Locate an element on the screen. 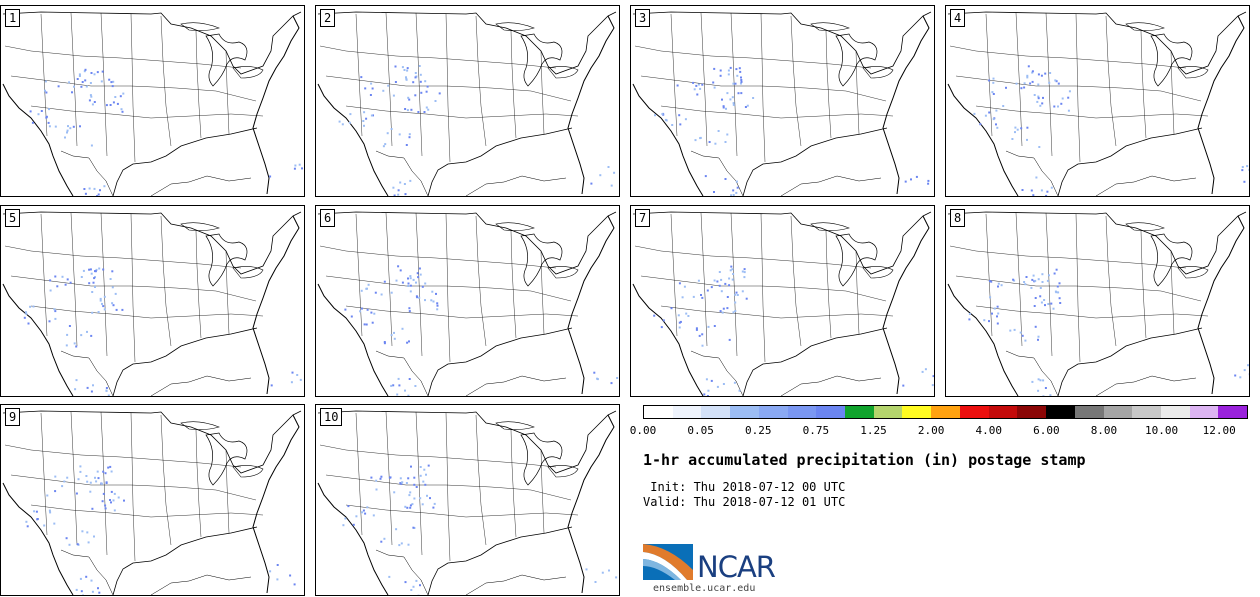  colorbar-tick-label: 12.00 is located at coordinates (1219, 430).